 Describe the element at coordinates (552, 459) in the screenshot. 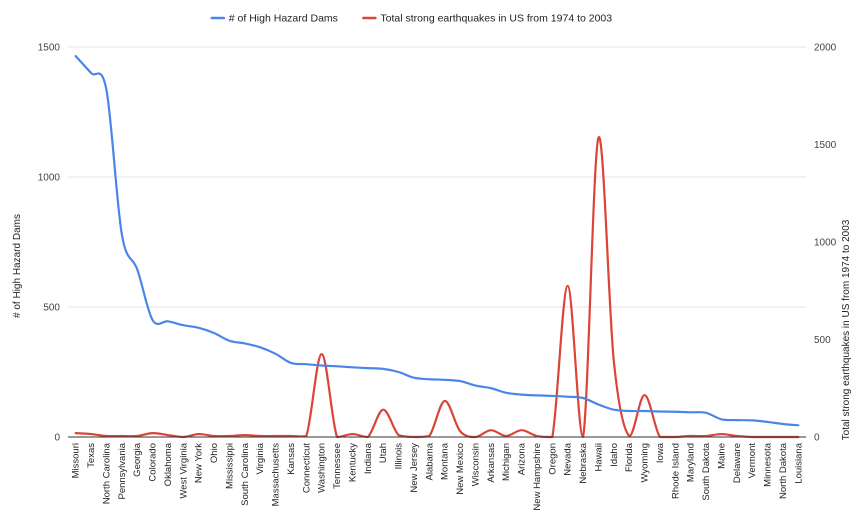

I see `category-label: Oregon` at that location.